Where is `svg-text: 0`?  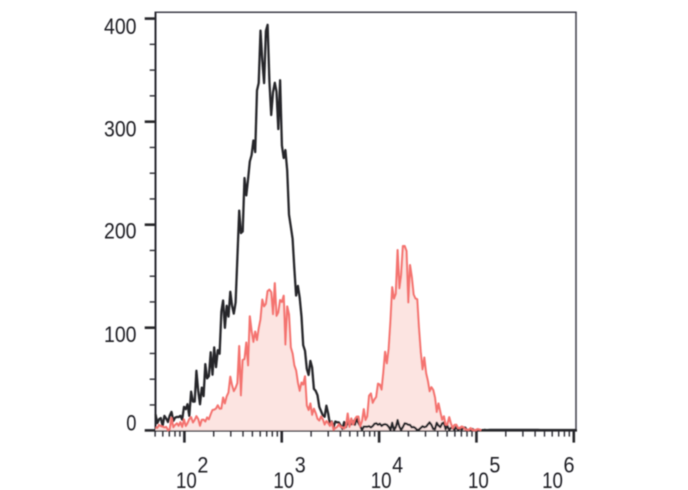
svg-text: 0 is located at coordinates (131, 422).